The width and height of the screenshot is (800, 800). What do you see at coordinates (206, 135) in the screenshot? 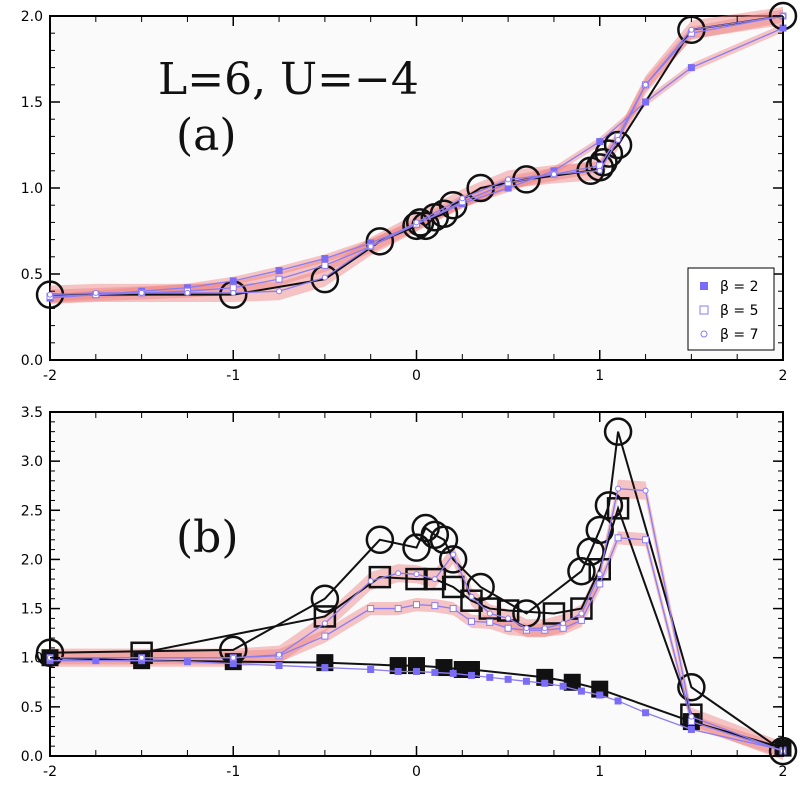
I see `panel-a-annotation-label: (a)` at bounding box center [206, 135].